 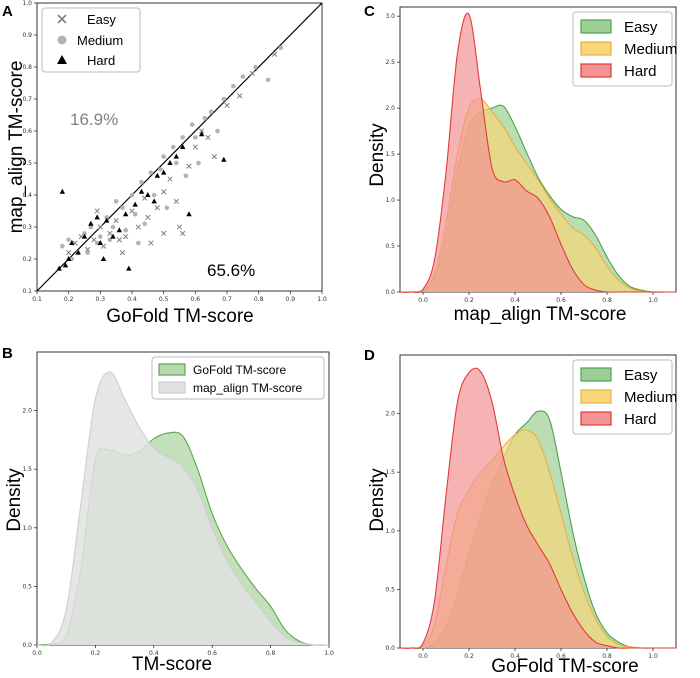 I want to click on legend-marker-easy, so click(x=62, y=19).